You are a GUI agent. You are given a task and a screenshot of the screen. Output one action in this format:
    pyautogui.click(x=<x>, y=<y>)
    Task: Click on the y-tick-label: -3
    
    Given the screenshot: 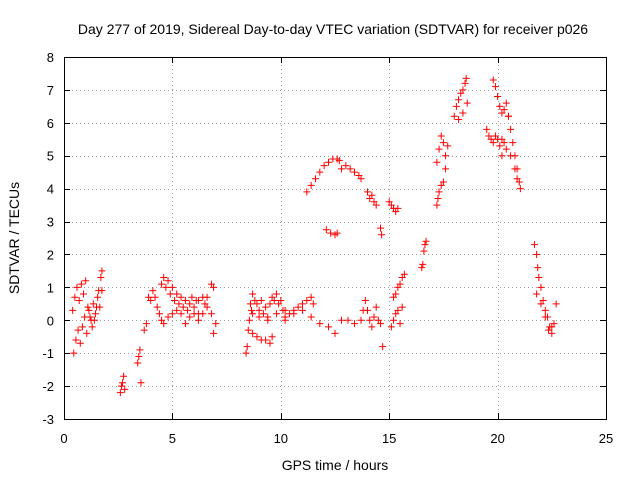 What is the action you would take?
    pyautogui.click(x=48, y=419)
    